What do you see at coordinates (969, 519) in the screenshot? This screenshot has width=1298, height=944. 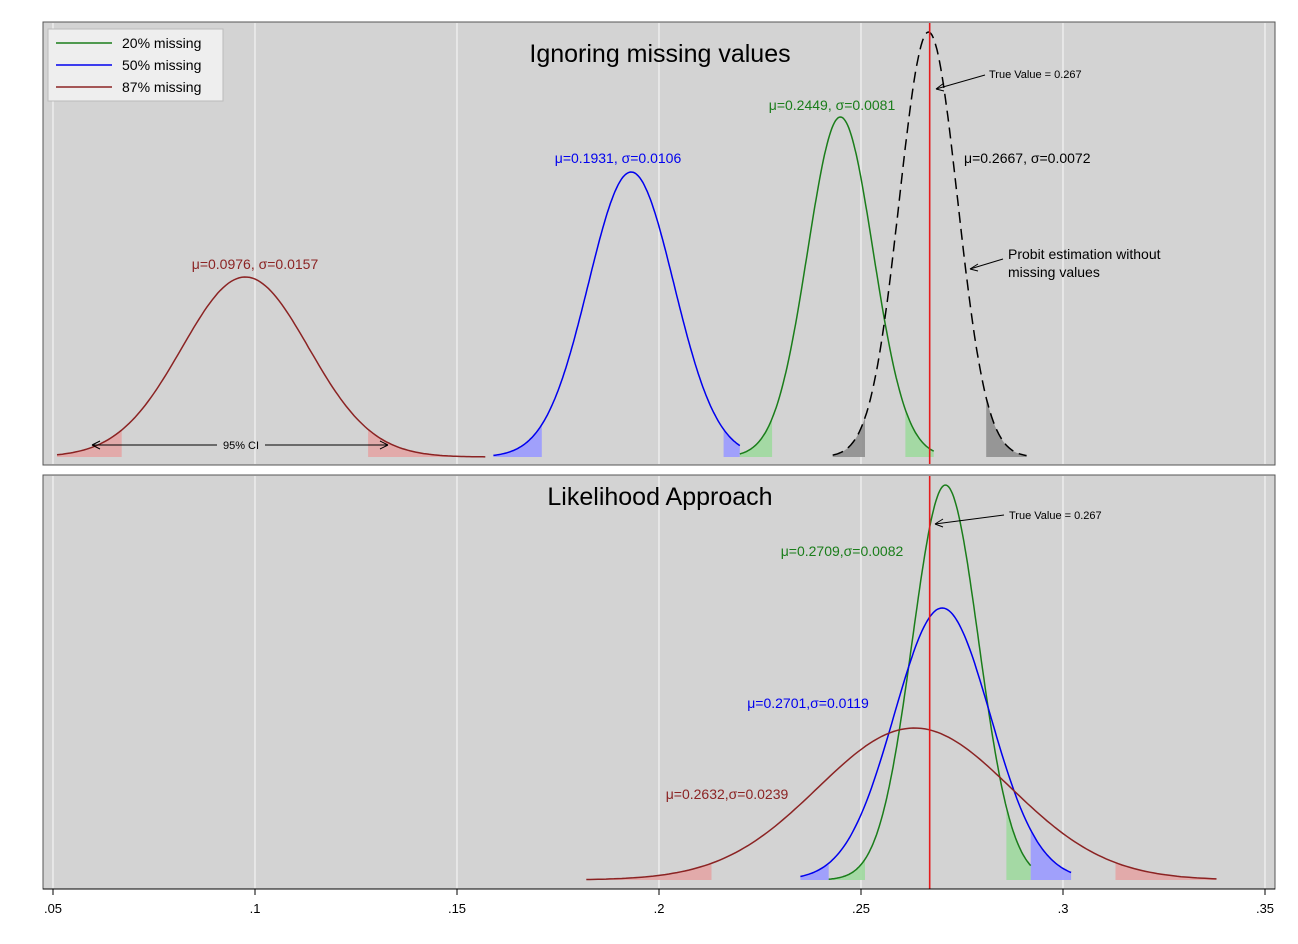 I see `true-value-arrow-bottom` at bounding box center [969, 519].